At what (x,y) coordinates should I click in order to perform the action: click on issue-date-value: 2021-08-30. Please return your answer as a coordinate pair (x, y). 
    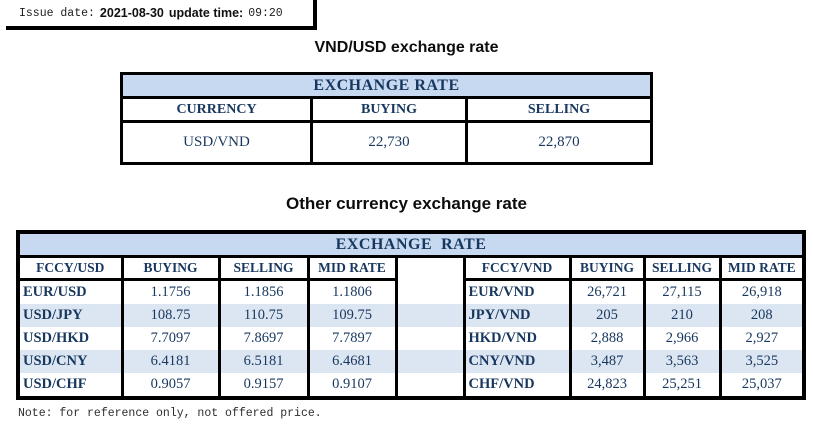
    Looking at the image, I should click on (131, 13).